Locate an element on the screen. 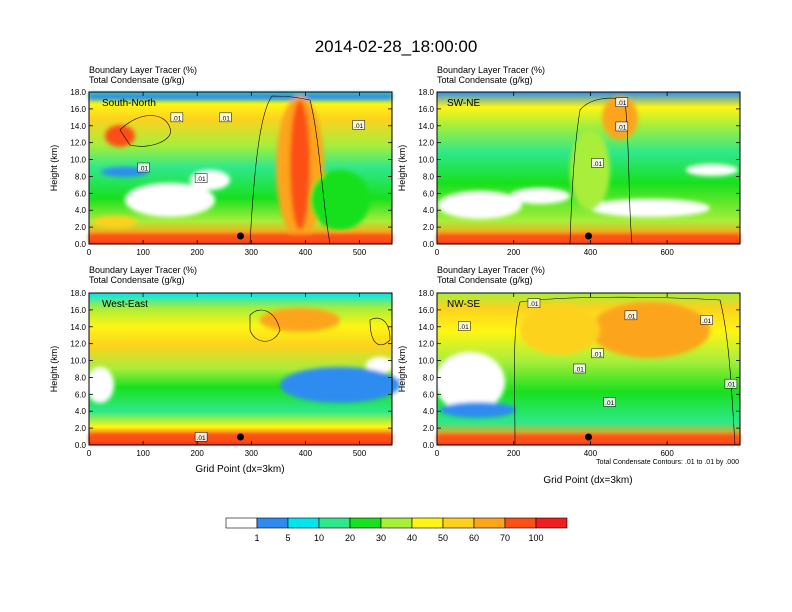  colorbar-label: 50 is located at coordinates (443, 538).